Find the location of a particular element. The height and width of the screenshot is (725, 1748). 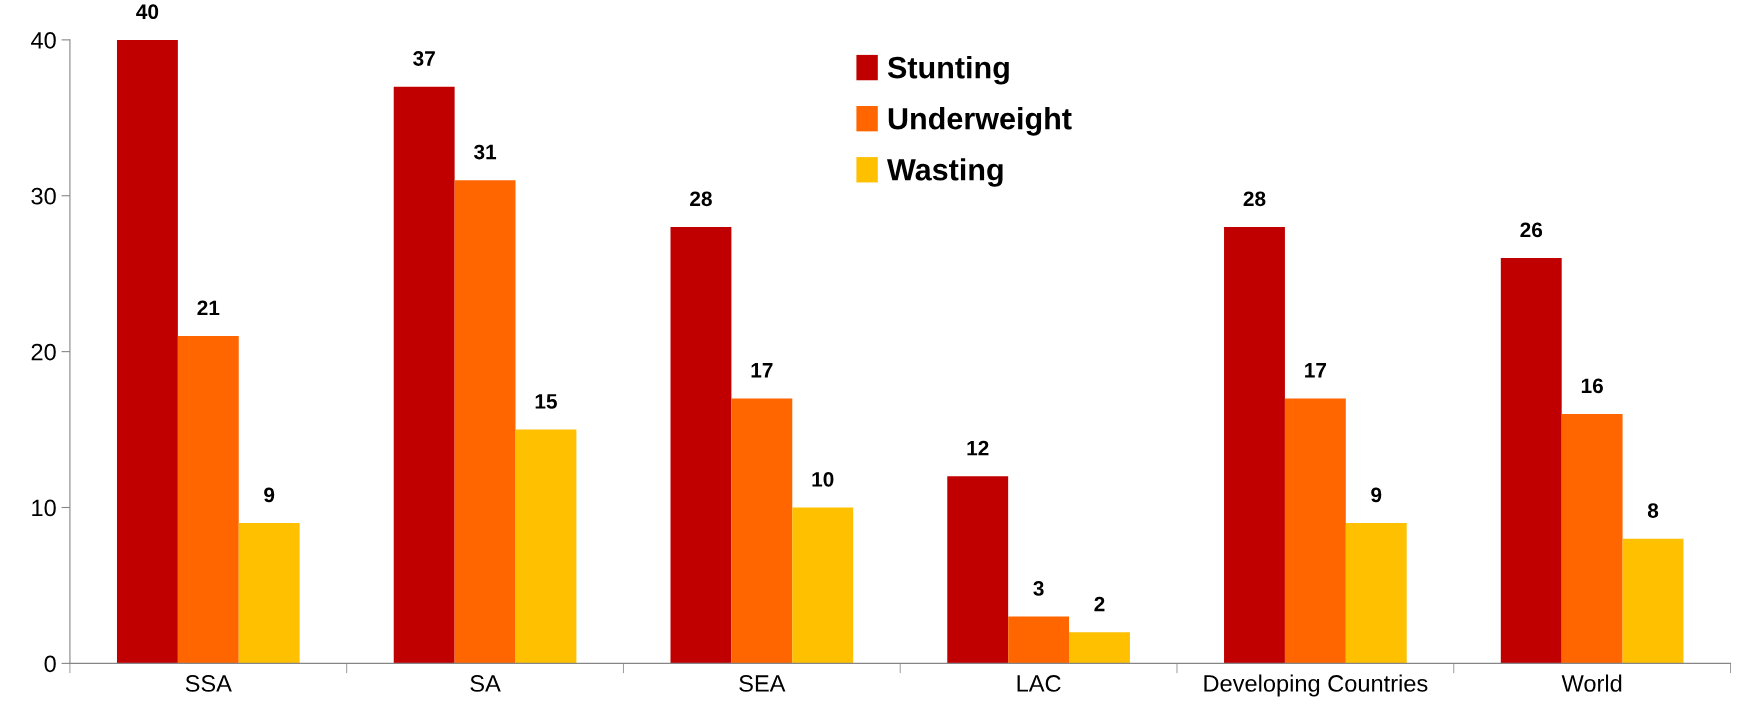

data-label: 15 is located at coordinates (546, 401).